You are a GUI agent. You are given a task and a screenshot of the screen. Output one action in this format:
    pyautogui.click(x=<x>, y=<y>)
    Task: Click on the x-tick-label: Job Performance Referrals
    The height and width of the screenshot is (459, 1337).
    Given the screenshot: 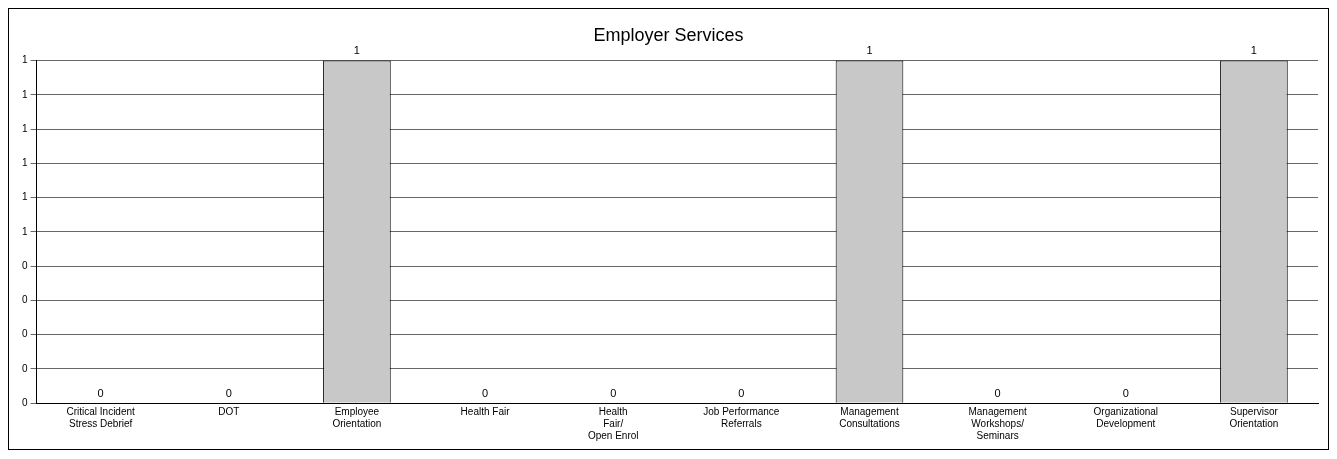 What is the action you would take?
    pyautogui.click(x=741, y=417)
    